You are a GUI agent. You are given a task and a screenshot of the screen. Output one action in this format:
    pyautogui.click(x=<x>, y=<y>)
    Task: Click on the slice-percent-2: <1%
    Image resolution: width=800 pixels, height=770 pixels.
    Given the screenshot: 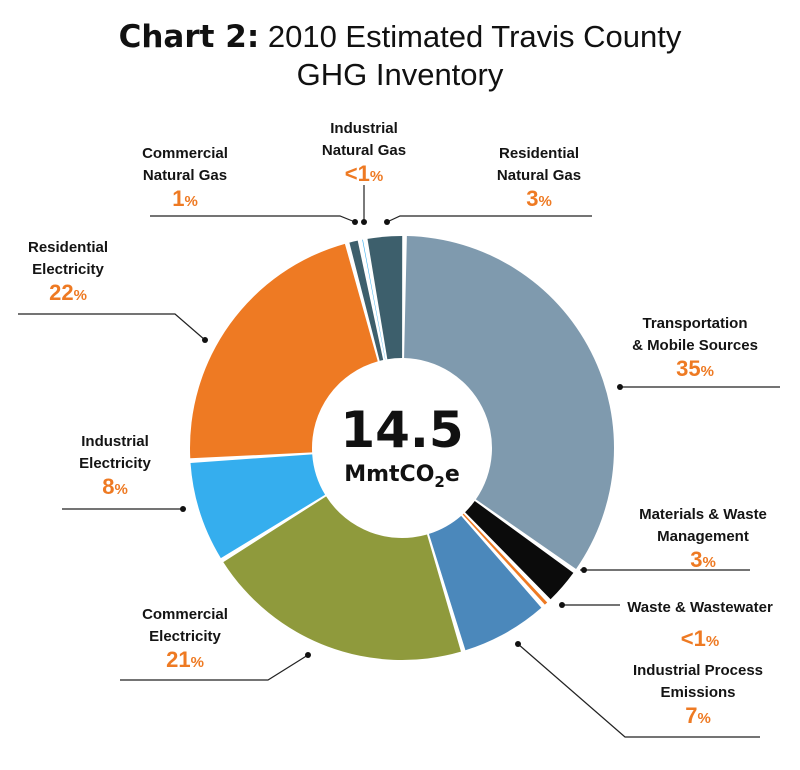 What is the action you would take?
    pyautogui.click(x=700, y=638)
    